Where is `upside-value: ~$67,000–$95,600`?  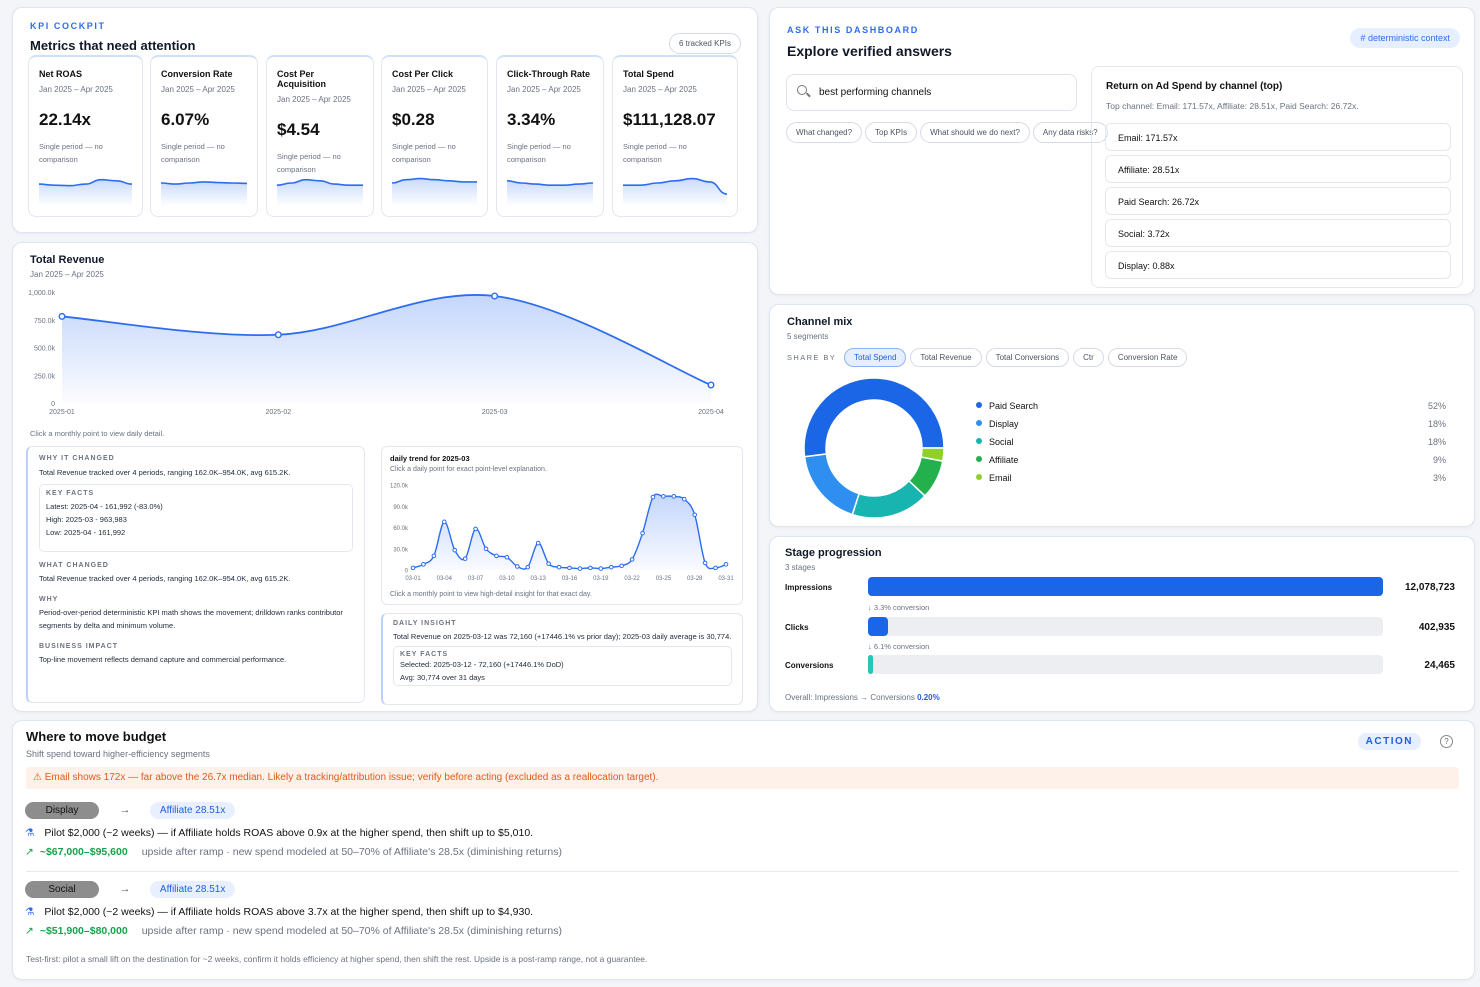 upside-value: ~$67,000–$95,600 is located at coordinates (83, 852).